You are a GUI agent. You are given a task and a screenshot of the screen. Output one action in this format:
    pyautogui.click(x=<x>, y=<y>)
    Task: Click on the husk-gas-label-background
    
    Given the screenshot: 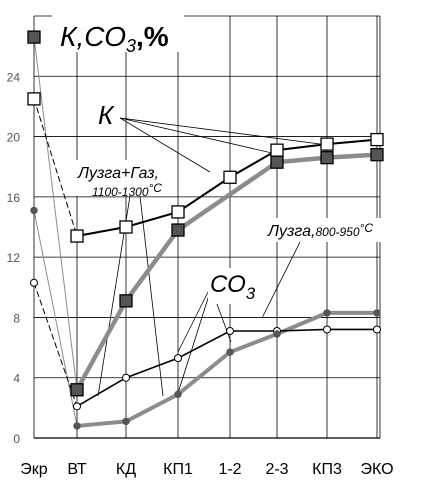 What is the action you would take?
    pyautogui.click(x=124, y=178)
    